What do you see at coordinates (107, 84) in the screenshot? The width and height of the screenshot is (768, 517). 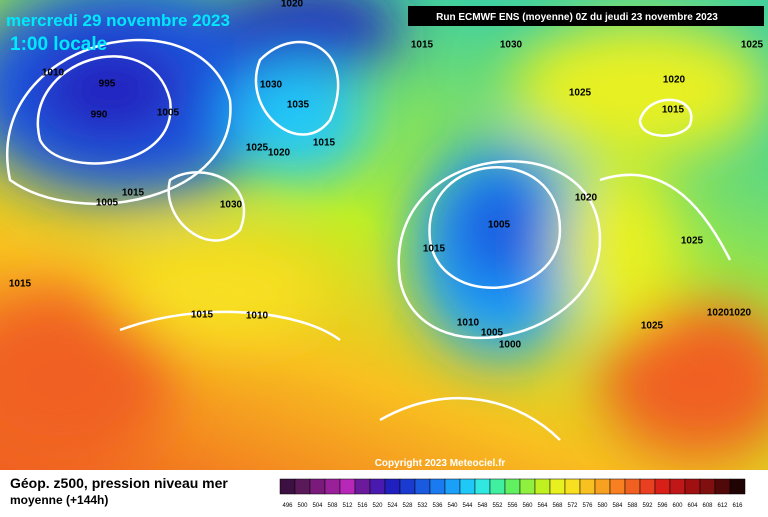 I see `isobar-label: 995` at bounding box center [107, 84].